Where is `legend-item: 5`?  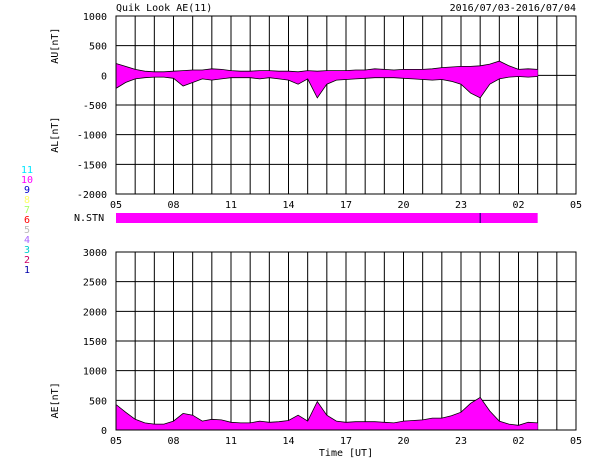 legend-item: 5 is located at coordinates (27, 230).